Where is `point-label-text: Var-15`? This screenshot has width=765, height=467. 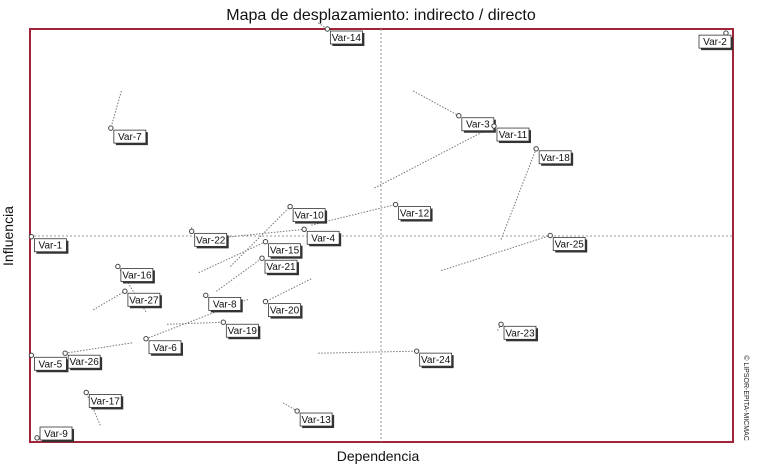
point-label-text: Var-15 is located at coordinates (285, 251).